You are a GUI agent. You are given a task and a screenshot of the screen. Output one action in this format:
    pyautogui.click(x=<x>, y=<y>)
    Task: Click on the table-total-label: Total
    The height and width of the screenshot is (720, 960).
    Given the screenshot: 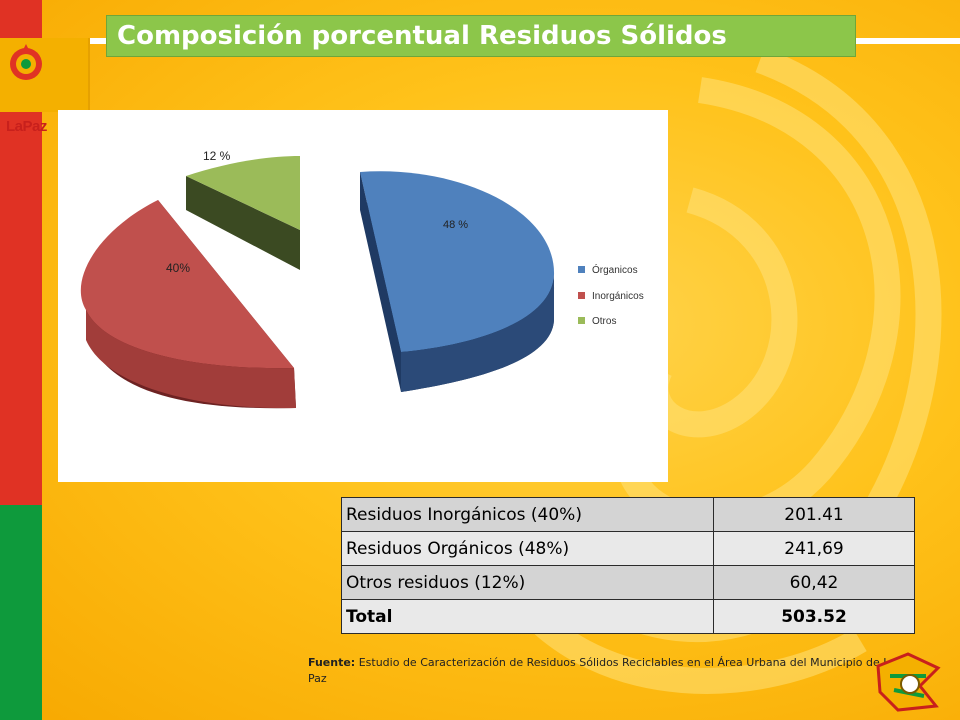 What is the action you would take?
    pyautogui.click(x=527, y=616)
    